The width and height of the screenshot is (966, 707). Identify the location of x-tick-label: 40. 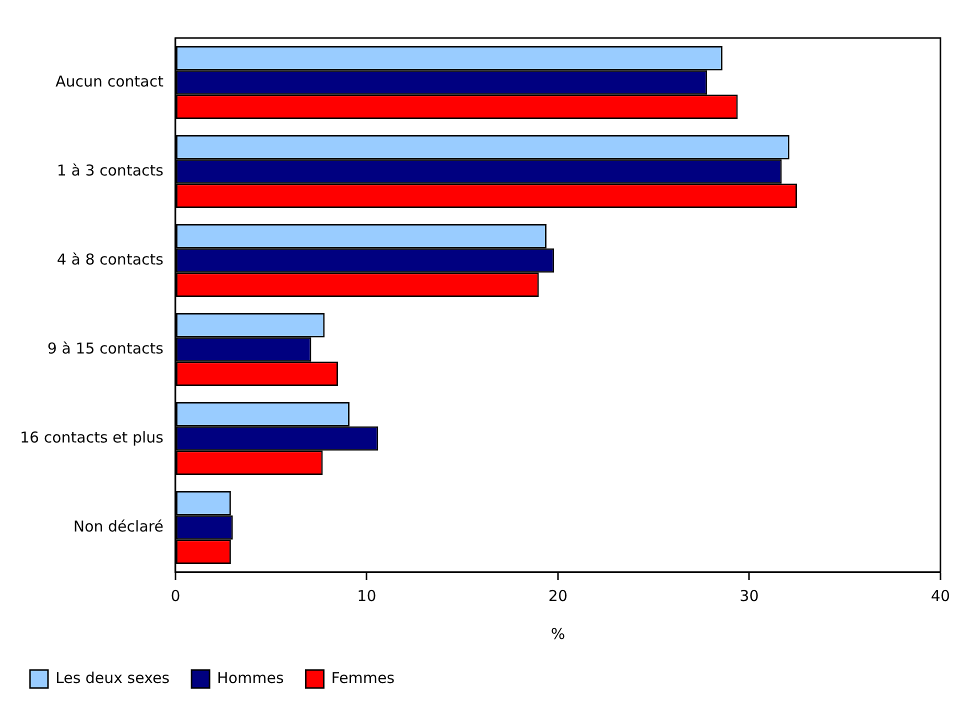
(940, 595).